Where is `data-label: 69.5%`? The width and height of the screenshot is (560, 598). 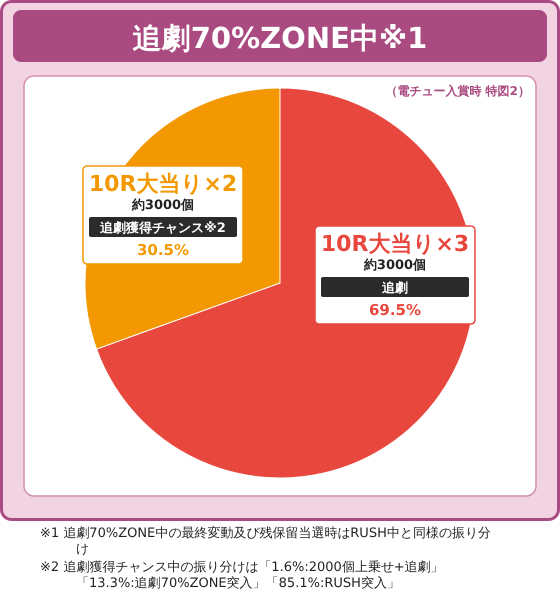
data-label: 69.5% is located at coordinates (395, 310).